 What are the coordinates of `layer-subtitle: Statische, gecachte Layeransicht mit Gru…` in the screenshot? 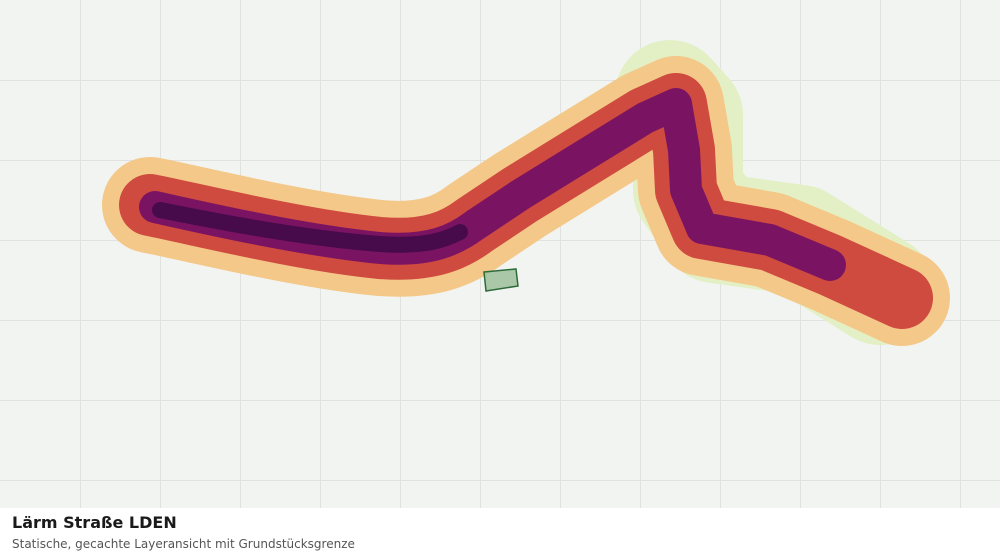 It's located at (183, 544).